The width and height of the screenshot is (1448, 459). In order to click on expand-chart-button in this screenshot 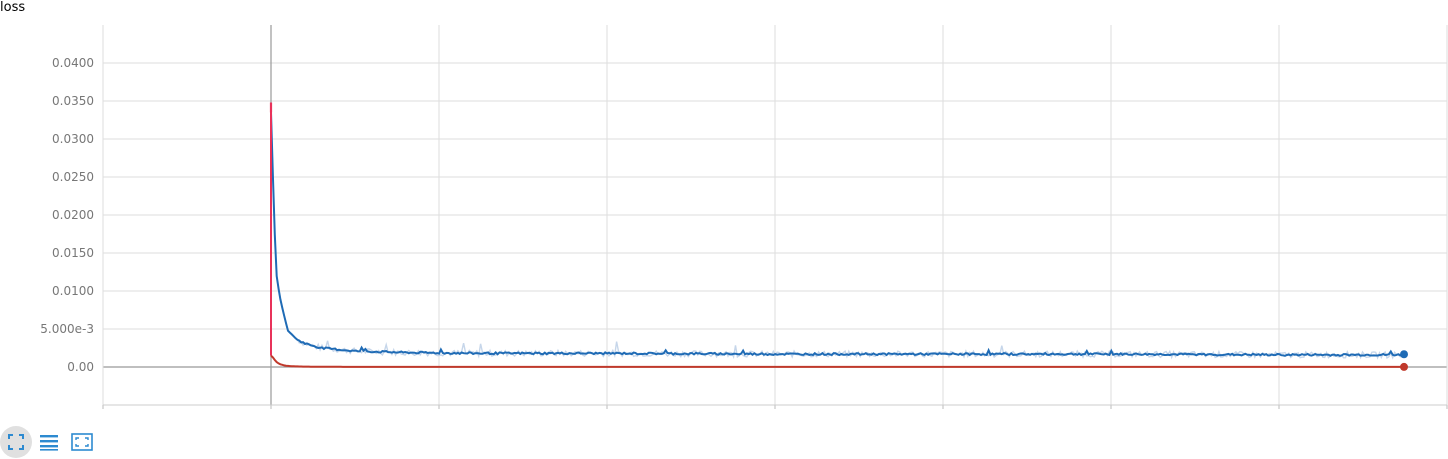, I will do `click(82, 442)`.